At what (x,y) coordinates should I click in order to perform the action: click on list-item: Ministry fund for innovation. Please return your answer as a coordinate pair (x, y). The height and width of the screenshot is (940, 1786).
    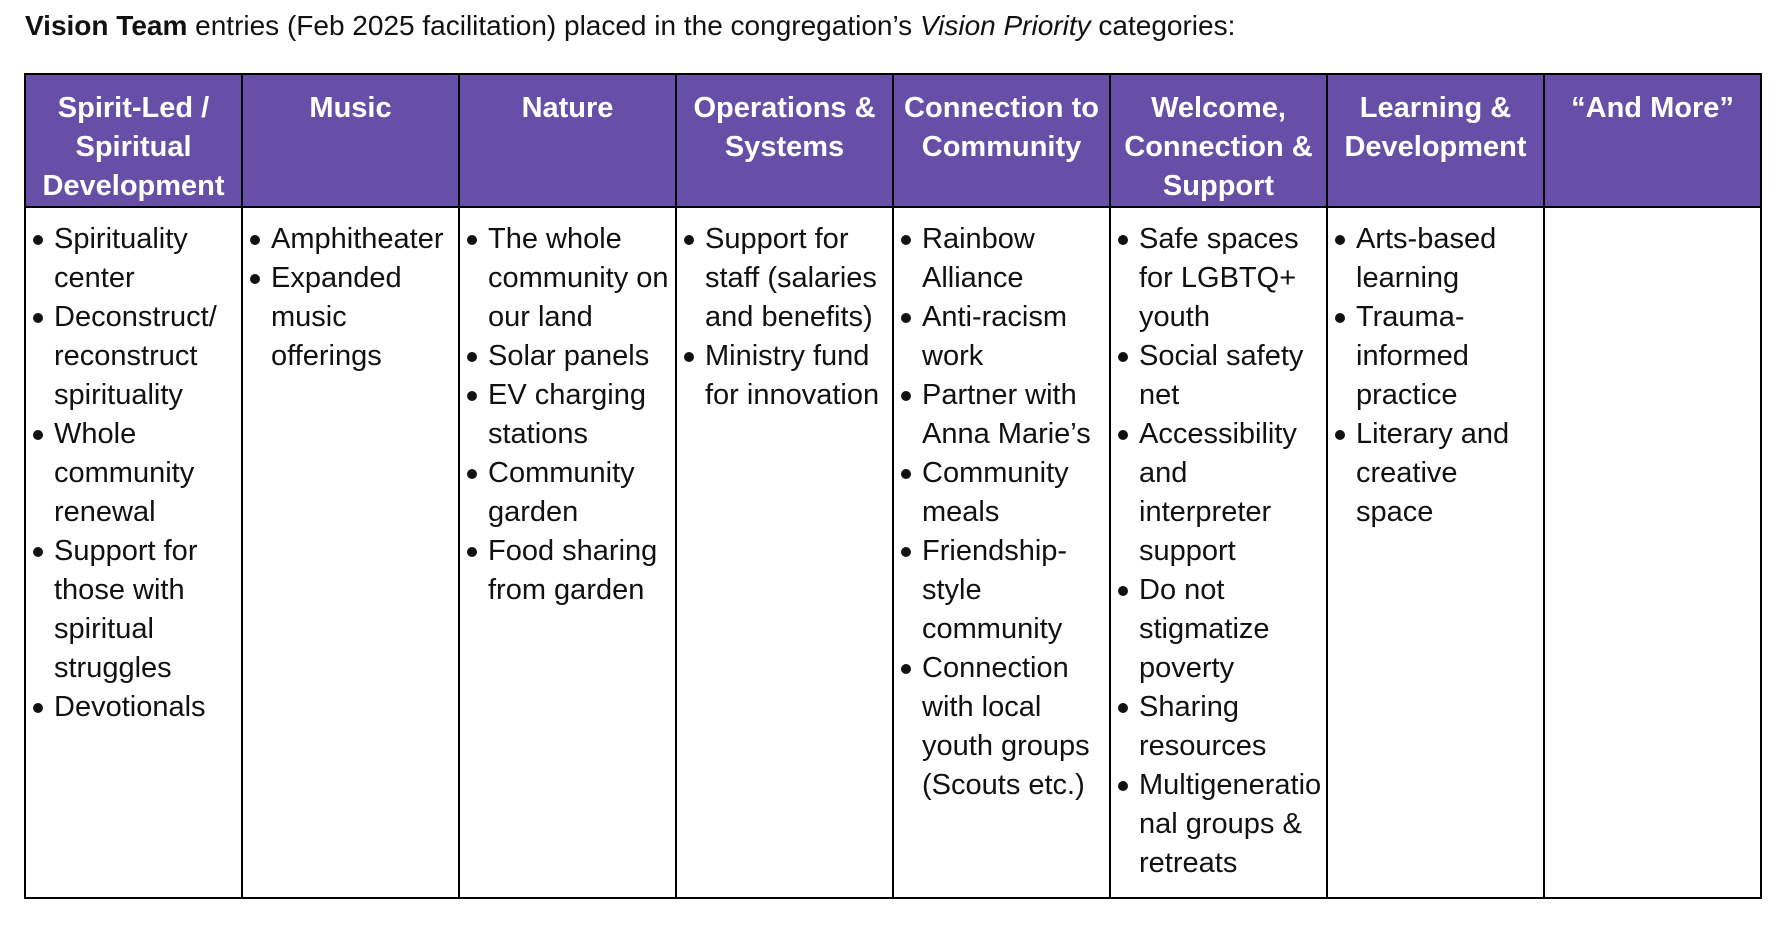
    Looking at the image, I should click on (784, 376).